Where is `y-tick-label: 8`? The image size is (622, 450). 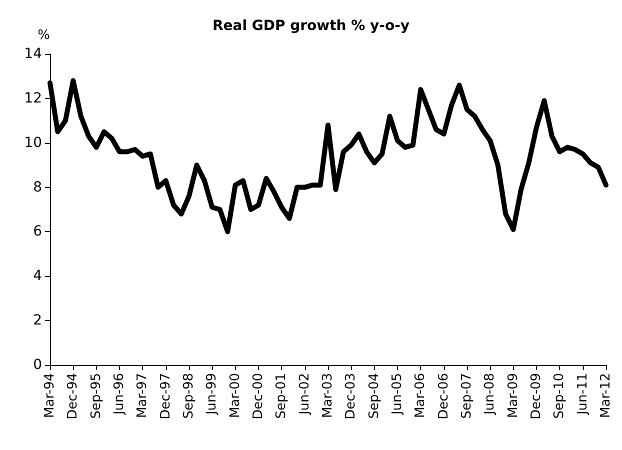 y-tick-label: 8 is located at coordinates (37, 187).